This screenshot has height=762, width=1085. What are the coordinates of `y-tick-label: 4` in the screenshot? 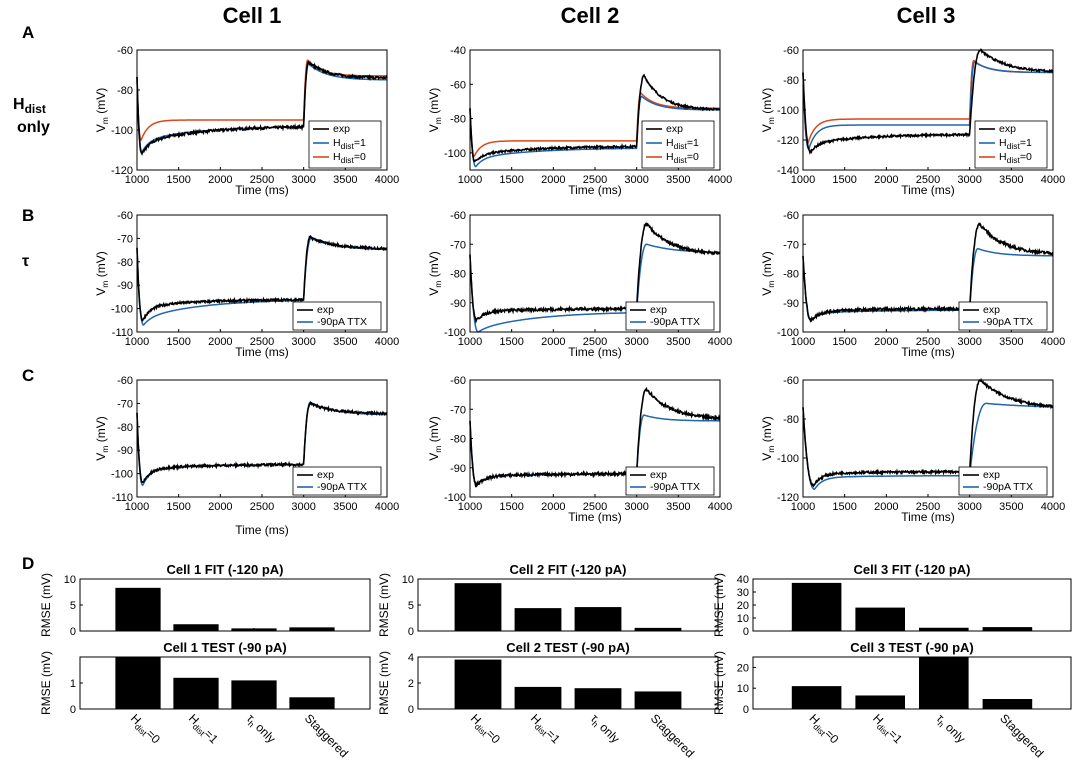 It's located at (411, 658).